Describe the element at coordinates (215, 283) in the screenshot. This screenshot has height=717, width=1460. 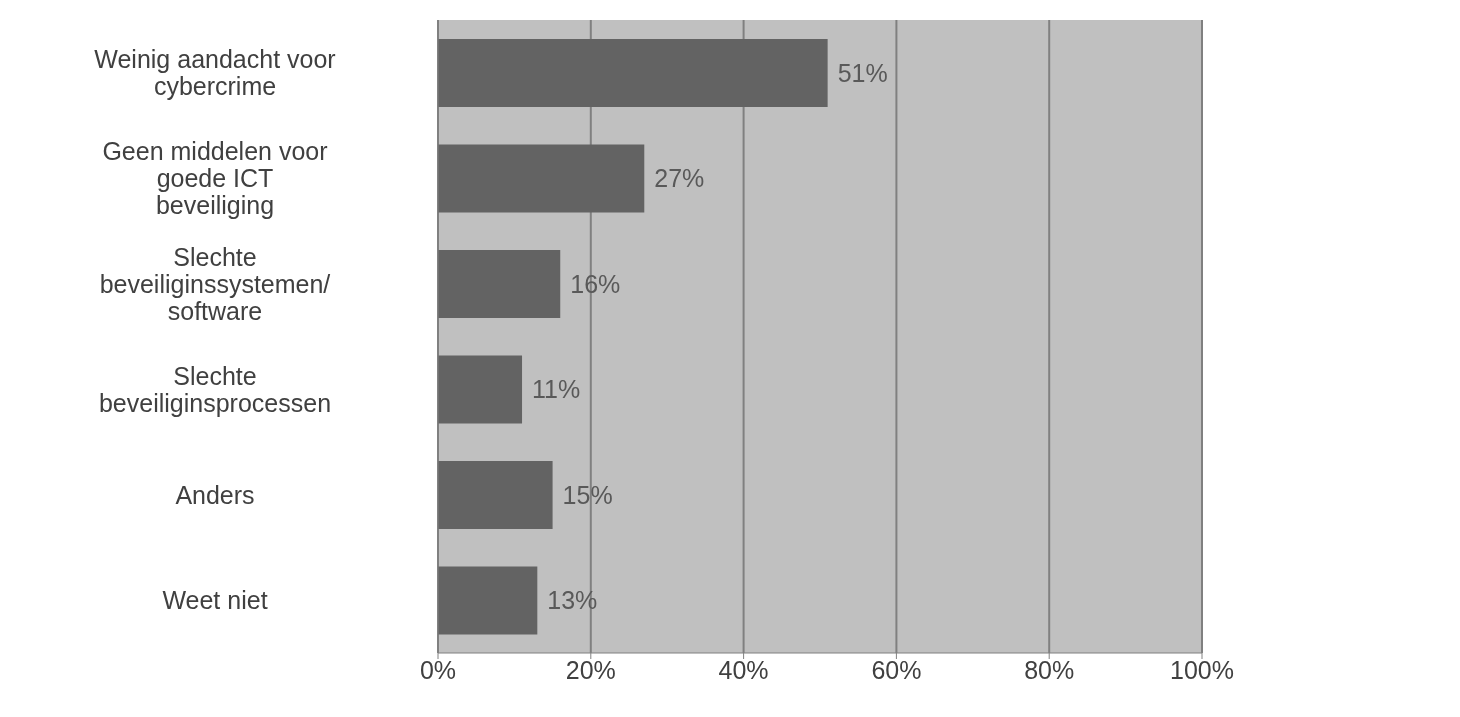
I see `y-tick-label: Slechte beveiliginssystemen/ software` at that location.